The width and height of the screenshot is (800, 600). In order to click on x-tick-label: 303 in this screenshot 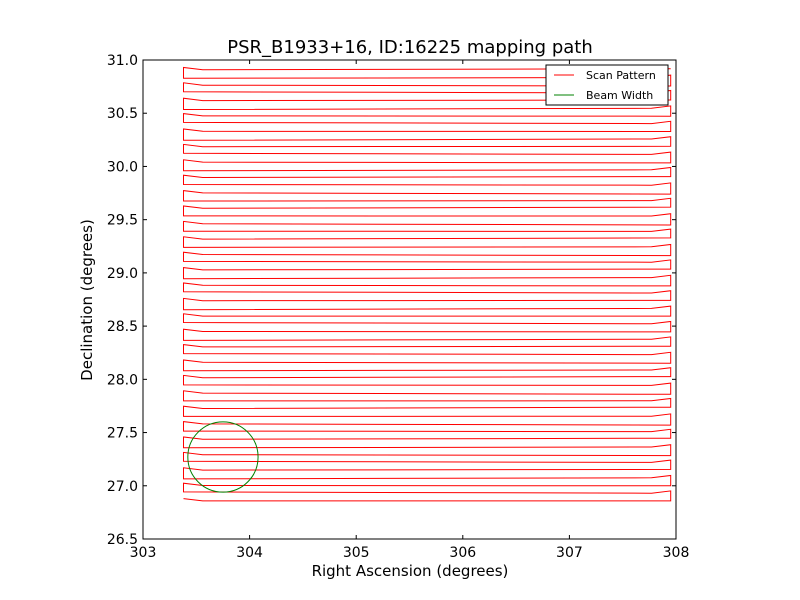, I will do `click(143, 553)`.